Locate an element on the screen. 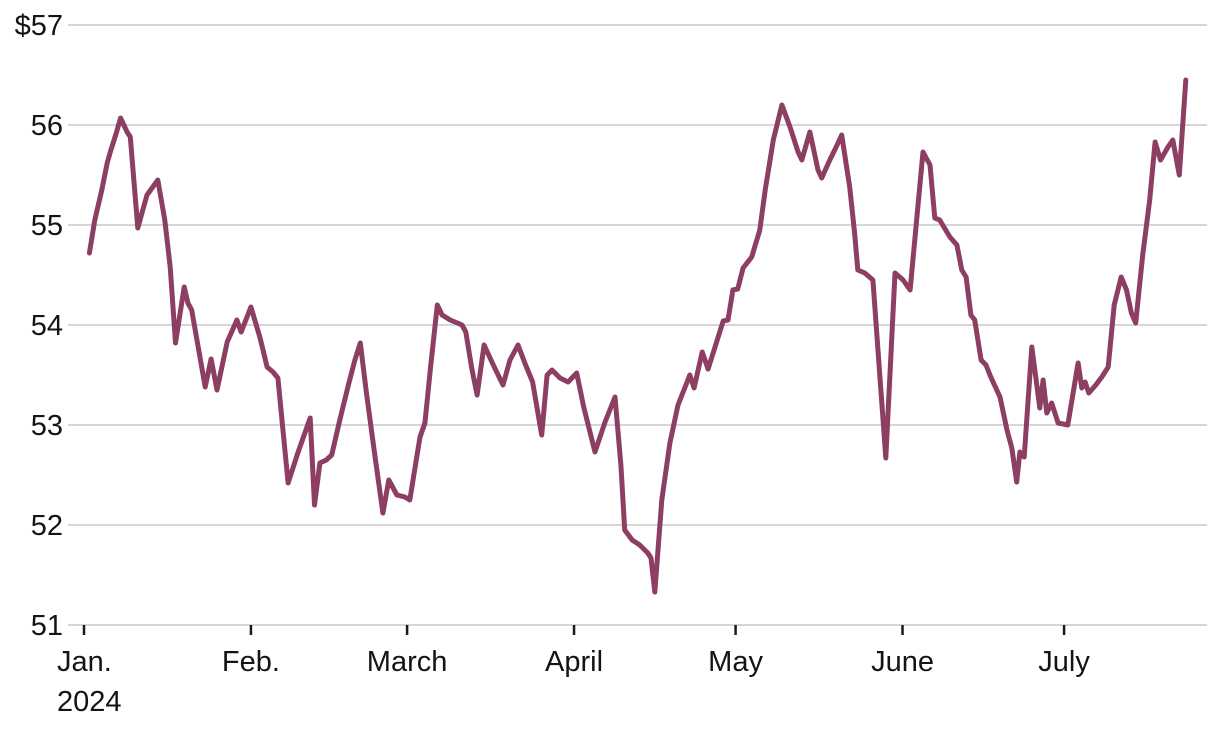 This screenshot has width=1220, height=730. month-label-April: April is located at coordinates (574, 662).